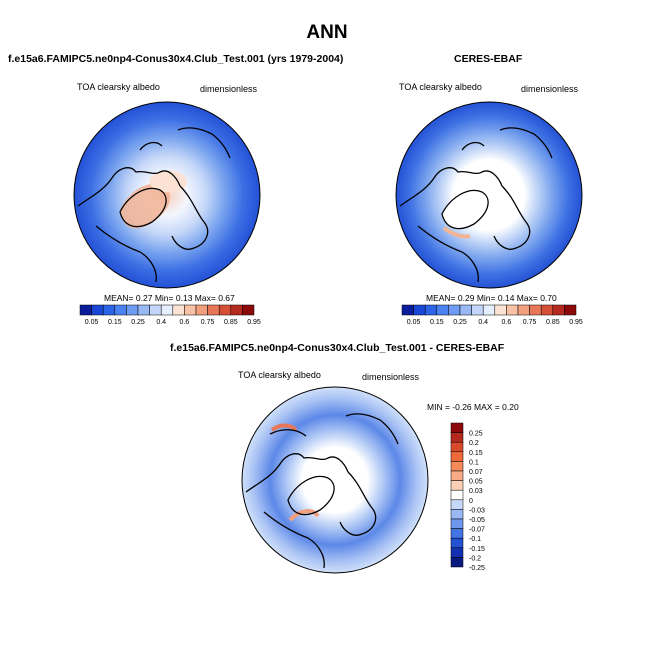  Describe the element at coordinates (473, 407) in the screenshot. I see `panel-3-stats: MIN = -0.26 MAX = 0.20` at that location.